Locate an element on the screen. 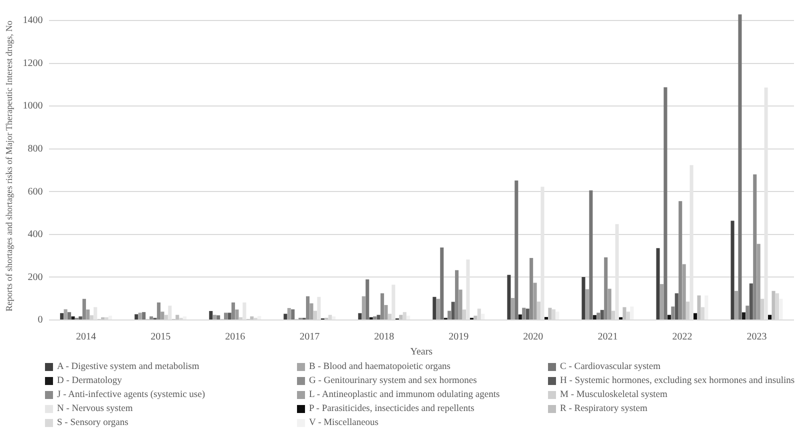 This screenshot has width=800, height=430. x-tick-label: 2016 is located at coordinates (235, 337).